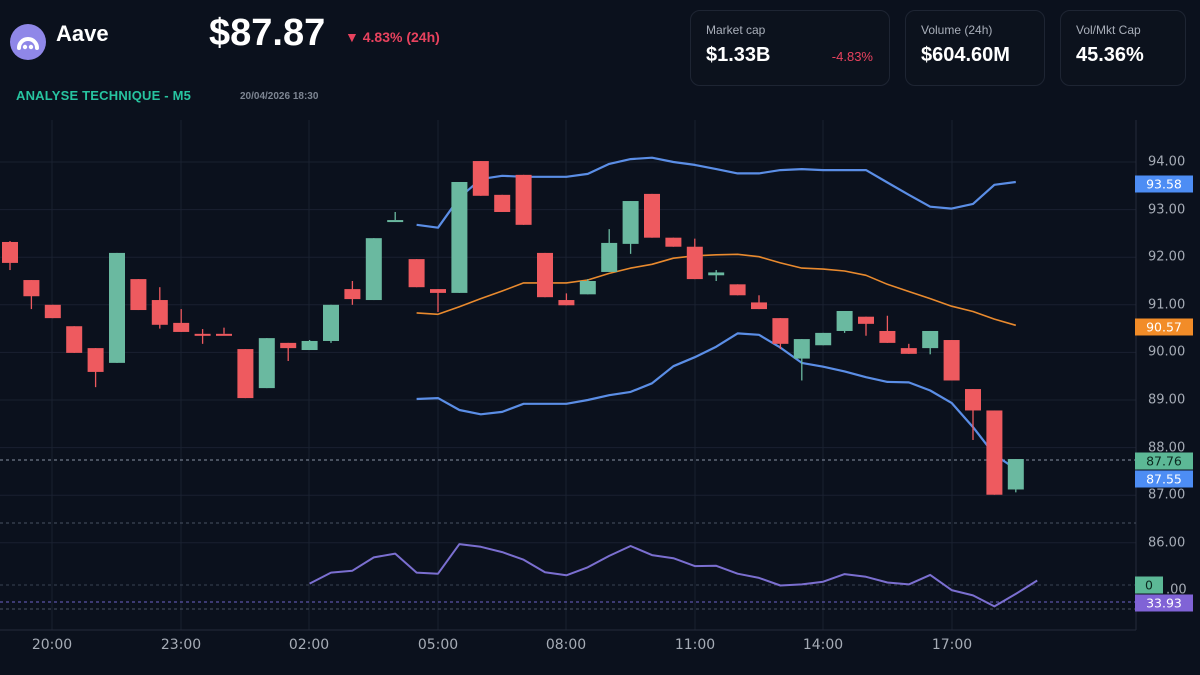  Describe the element at coordinates (52, 645) in the screenshot. I see `x-tick-label: 20:00` at that location.